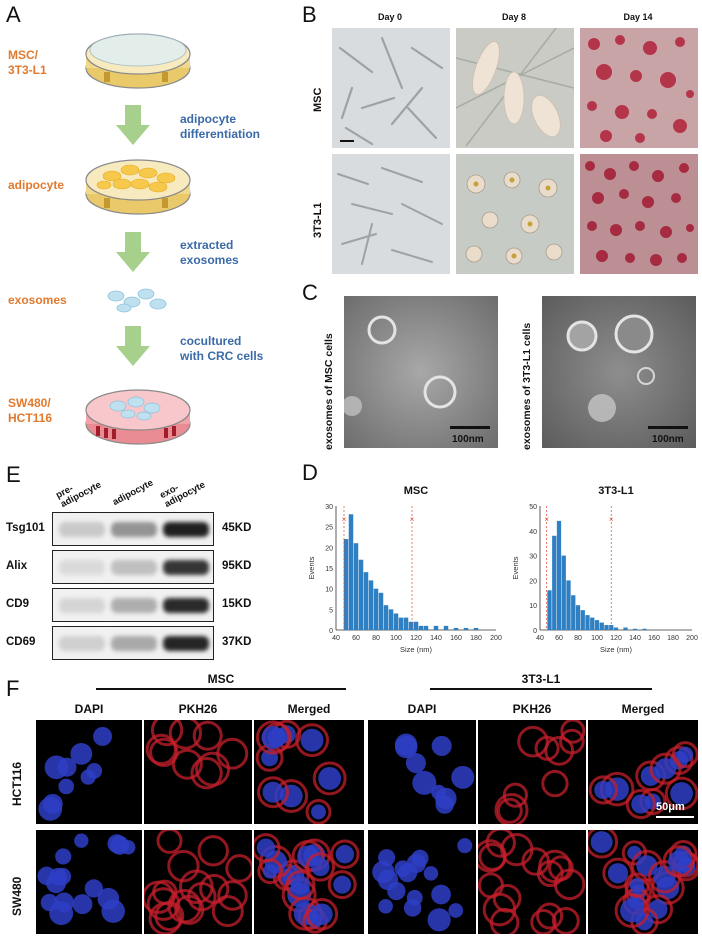 Image resolution: width=702 pixels, height=940 pixels. Describe the element at coordinates (220, 134) in the screenshot. I see `step-1-line2: differentiation` at that location.